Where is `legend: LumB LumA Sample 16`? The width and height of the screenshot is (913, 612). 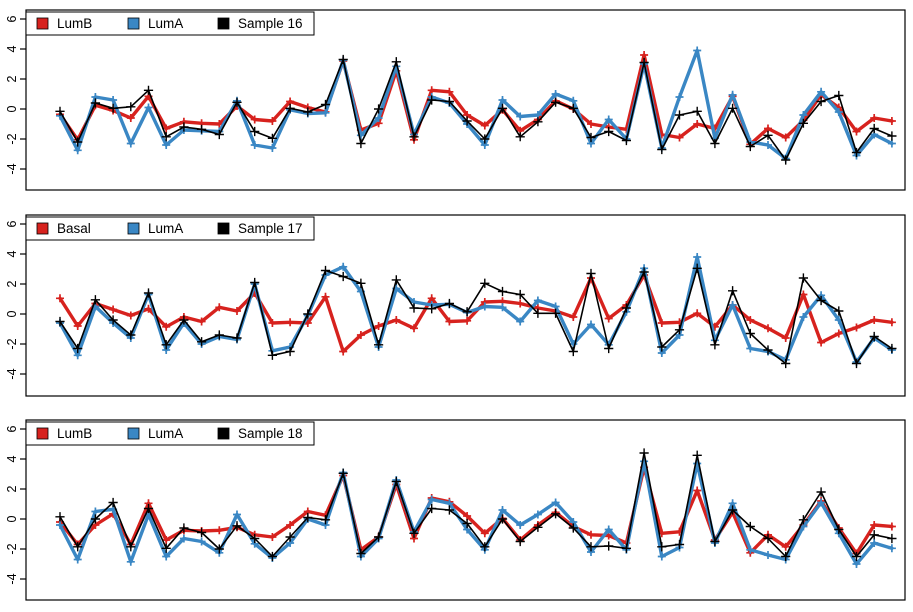 legend: LumB LumA Sample 16 is located at coordinates (170, 23).